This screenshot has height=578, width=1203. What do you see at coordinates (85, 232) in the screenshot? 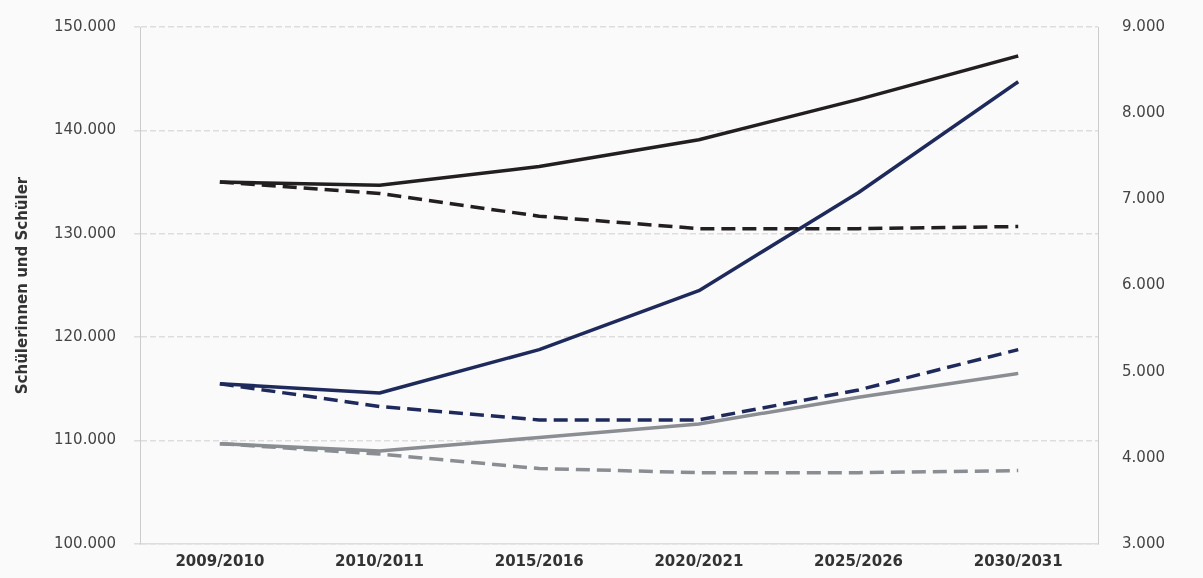
I see `y-tick-label: 130.000` at bounding box center [85, 232].